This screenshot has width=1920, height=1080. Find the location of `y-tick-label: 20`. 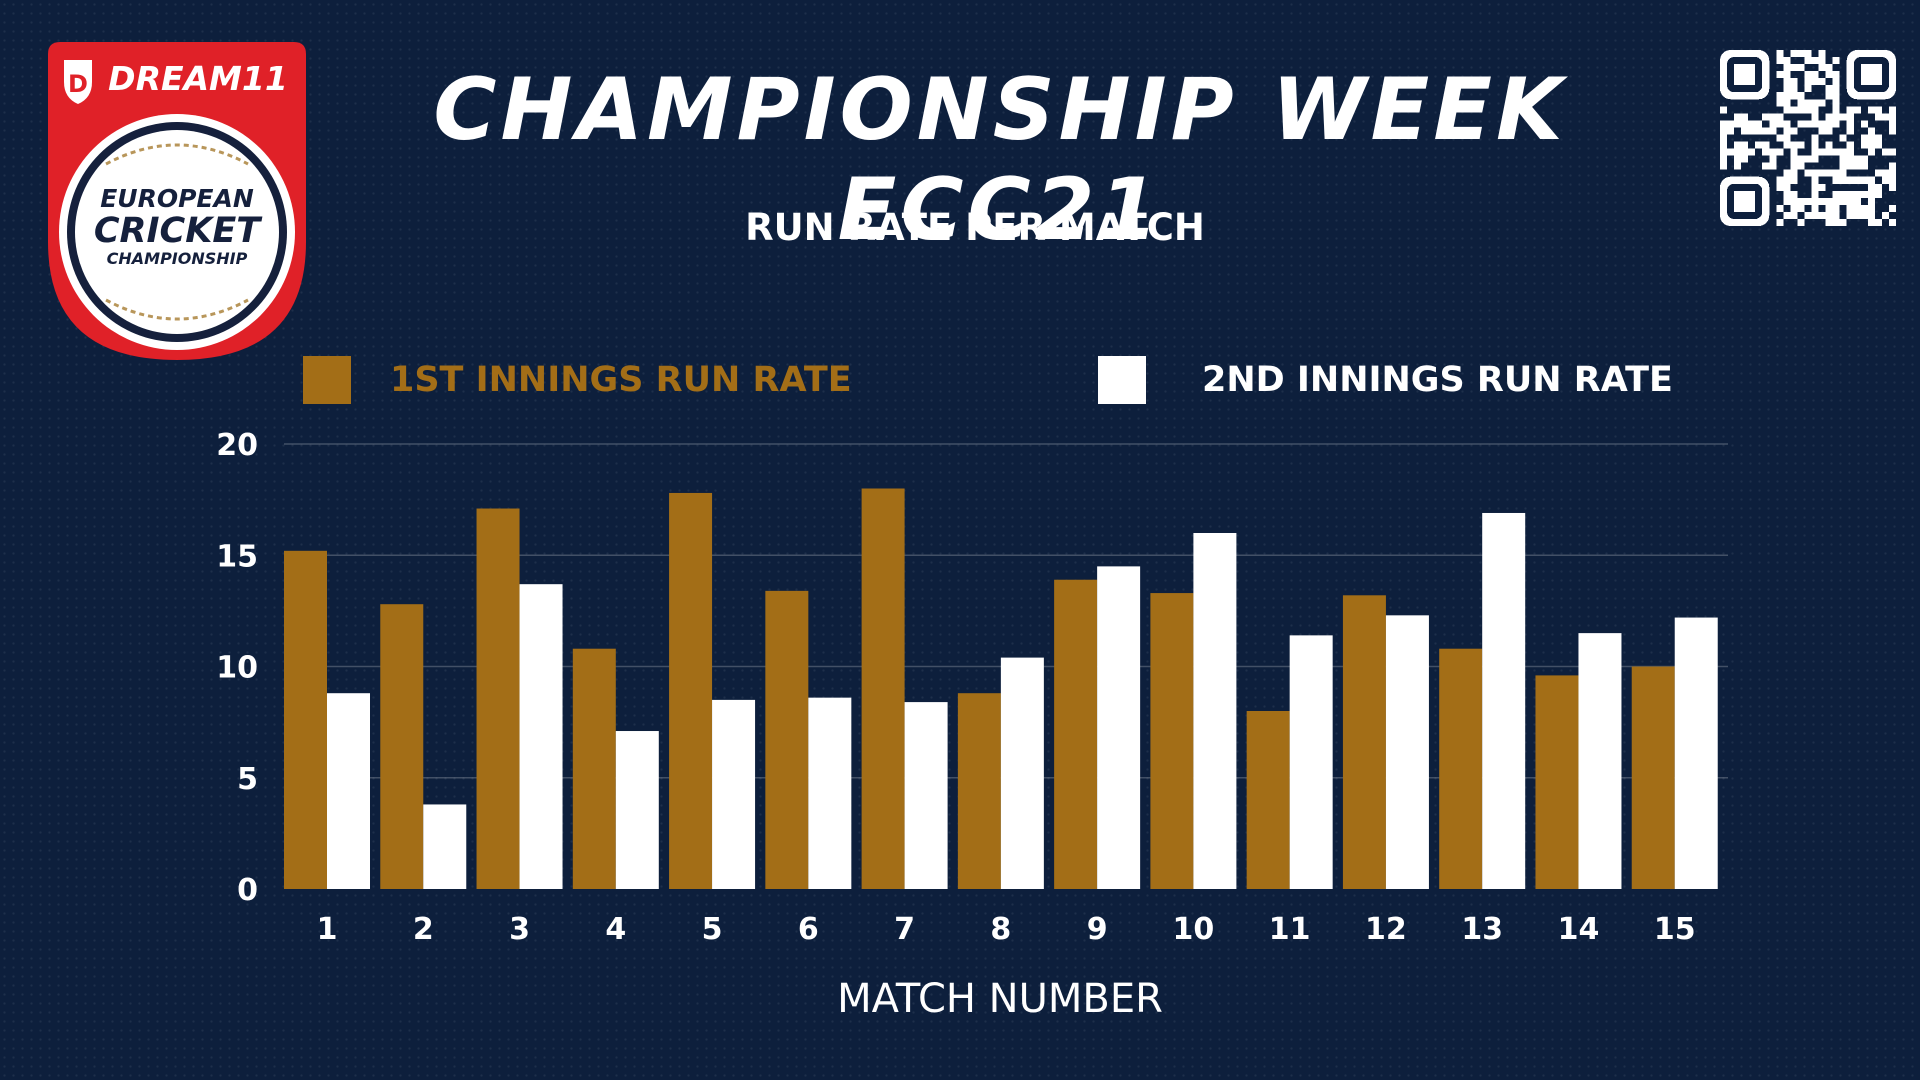

y-tick-label: 20 is located at coordinates (237, 445).